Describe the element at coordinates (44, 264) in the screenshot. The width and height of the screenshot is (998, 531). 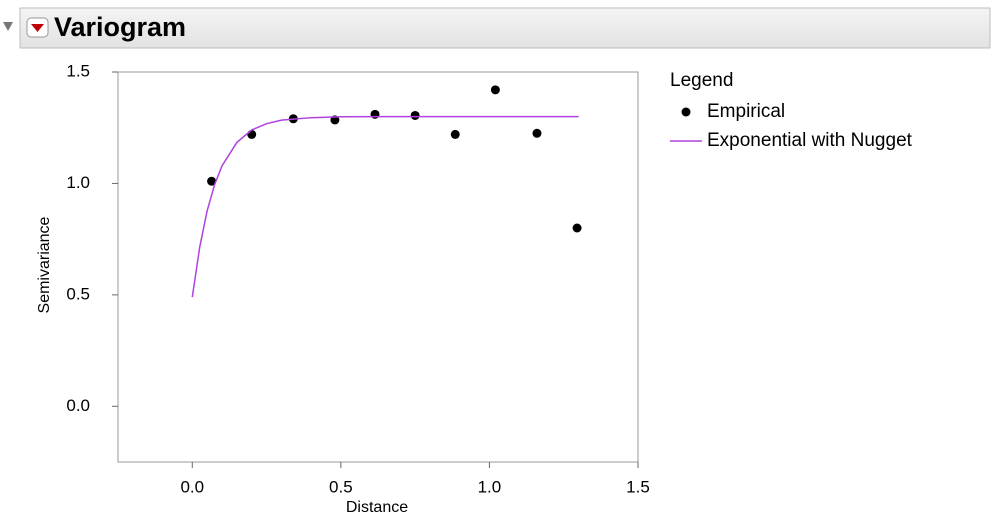
I see `y-axis-label: Semivariance` at that location.